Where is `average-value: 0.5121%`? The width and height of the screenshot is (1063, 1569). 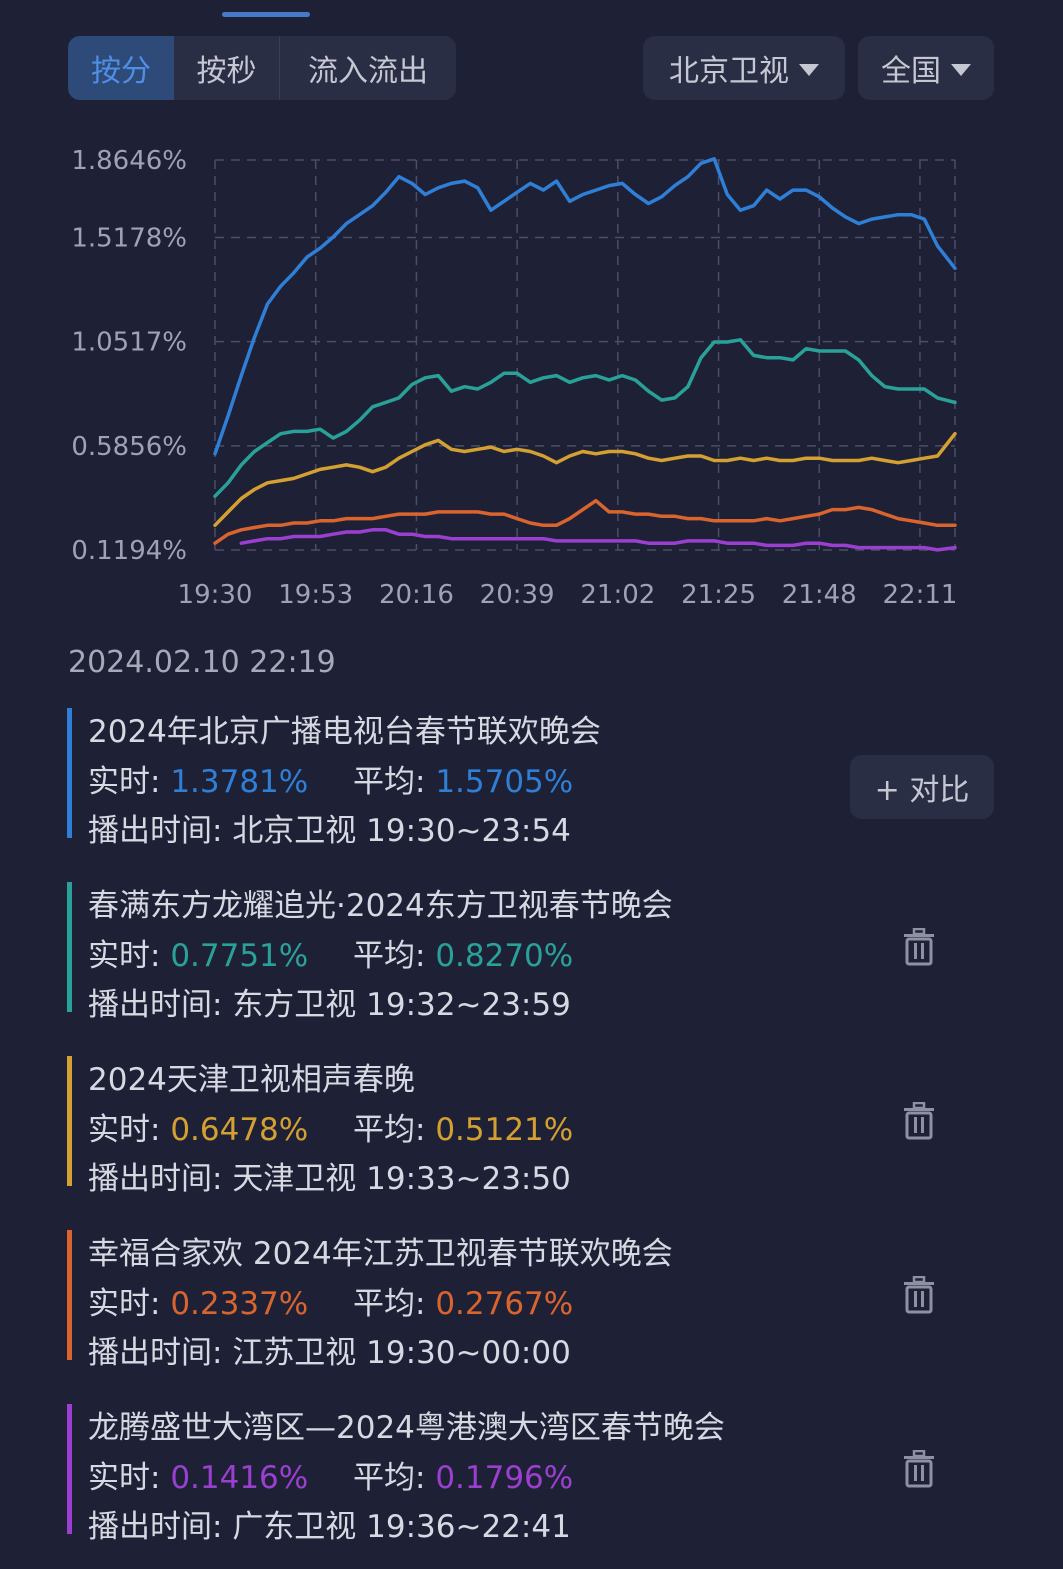 average-value: 0.5121% is located at coordinates (504, 1130).